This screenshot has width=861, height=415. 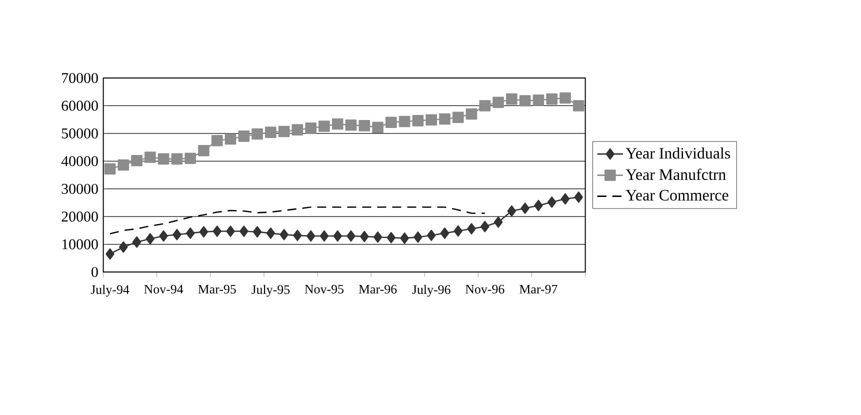 I want to click on y-tick-label: 20000, so click(x=80, y=217).